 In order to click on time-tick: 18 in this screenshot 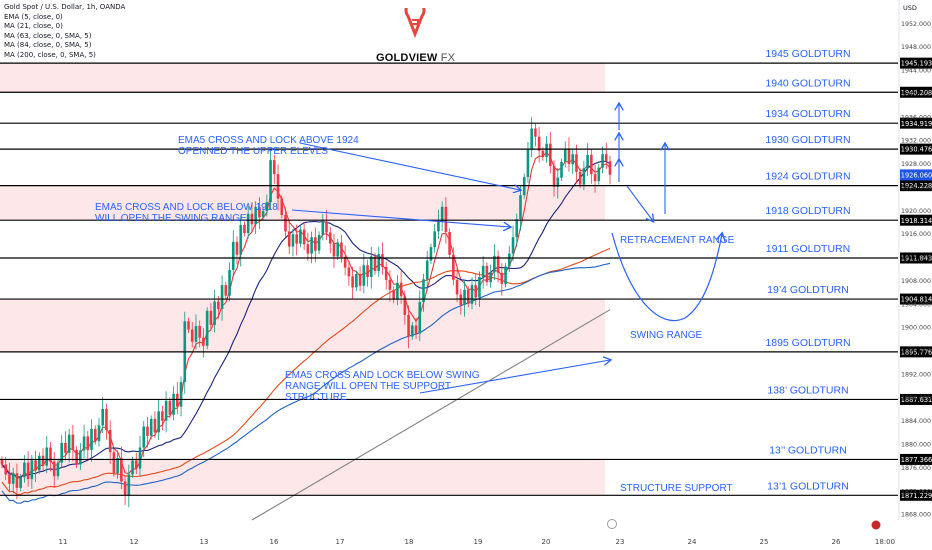, I will do `click(409, 542)`.